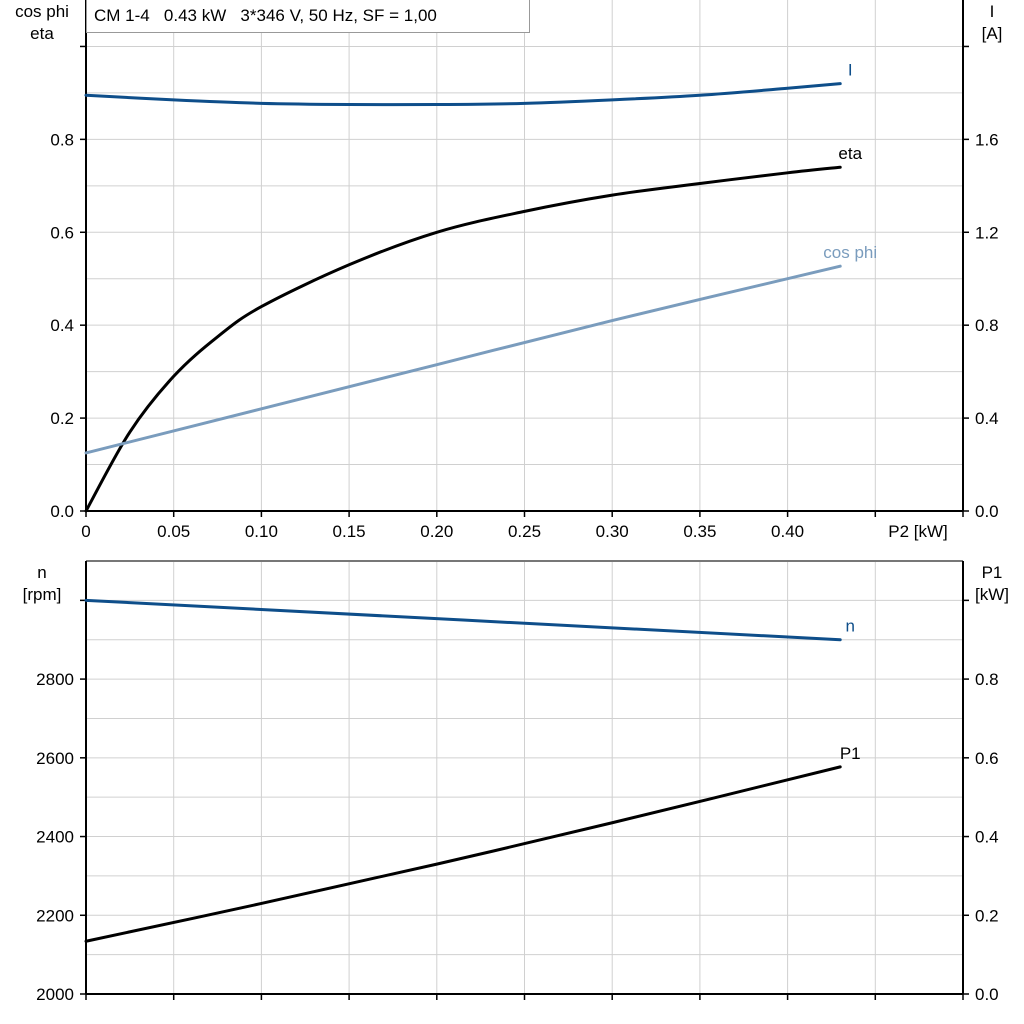  What do you see at coordinates (787, 531) in the screenshot?
I see `x-tick-label: 0.40` at bounding box center [787, 531].